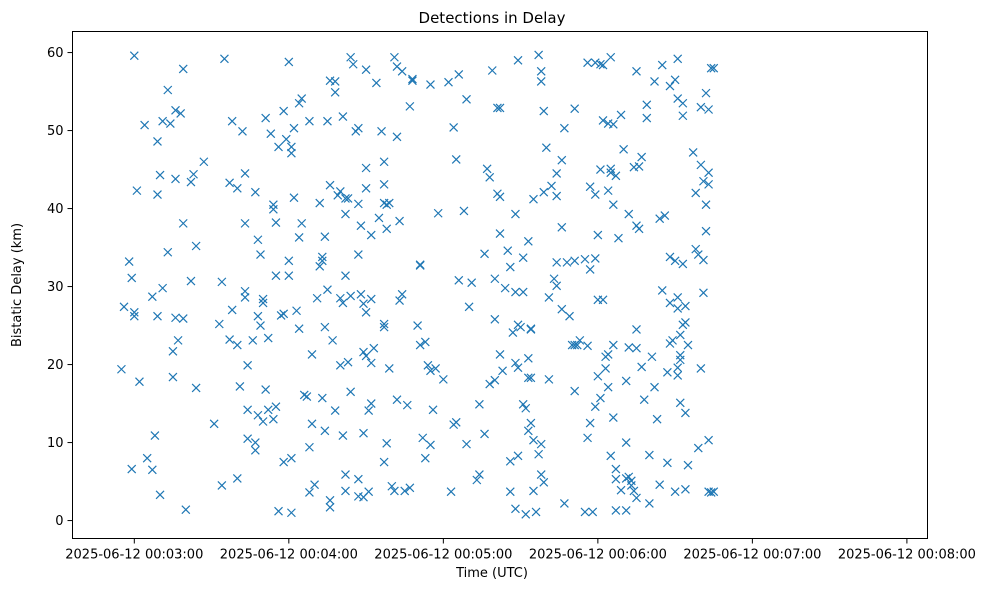 The height and width of the screenshot is (590, 987). What do you see at coordinates (60, 287) in the screenshot?
I see `y-axis: 0 10 20 30 40 50 60` at bounding box center [60, 287].